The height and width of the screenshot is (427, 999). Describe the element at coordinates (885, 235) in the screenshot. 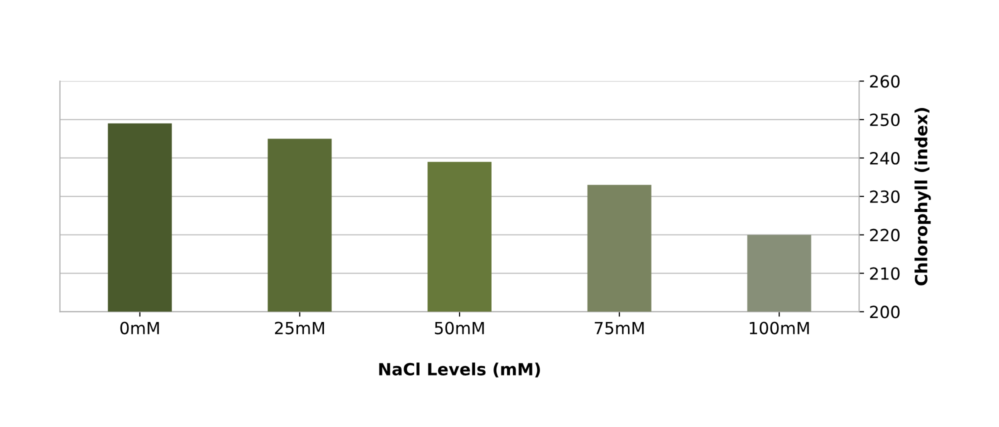

I see `y-tick-label: 220` at that location.